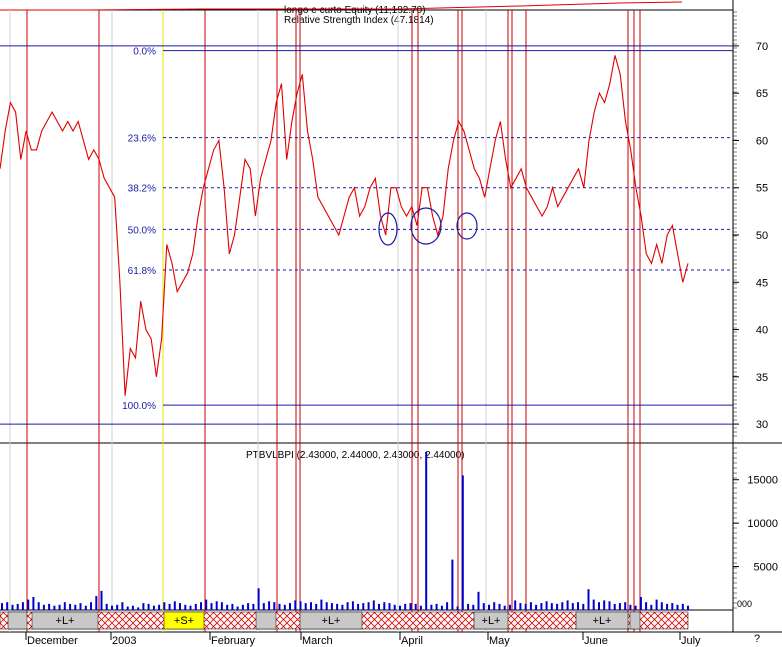  I want to click on month-label: April, so click(412, 641).